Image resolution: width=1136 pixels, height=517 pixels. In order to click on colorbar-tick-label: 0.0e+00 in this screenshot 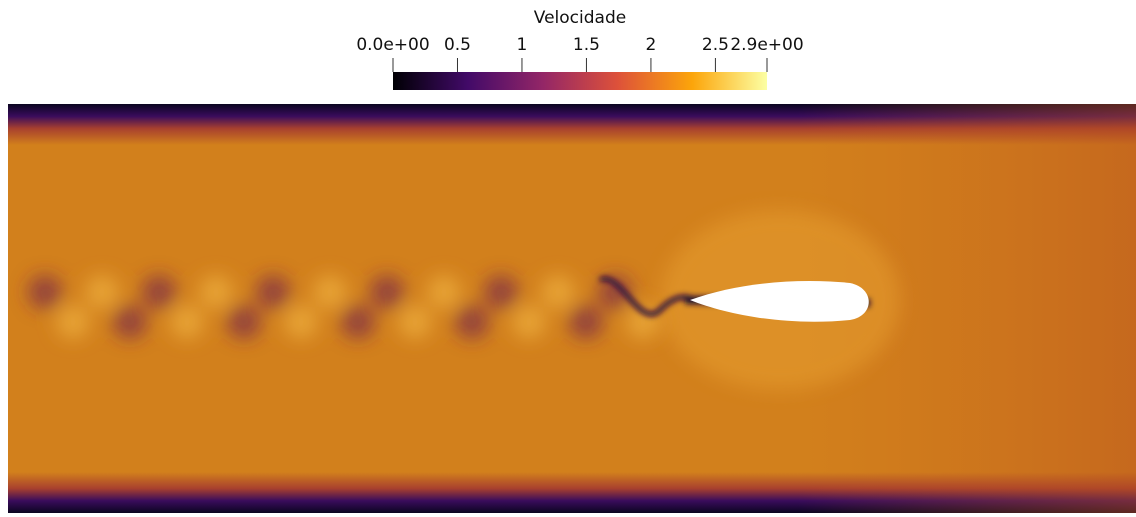, I will do `click(392, 45)`.